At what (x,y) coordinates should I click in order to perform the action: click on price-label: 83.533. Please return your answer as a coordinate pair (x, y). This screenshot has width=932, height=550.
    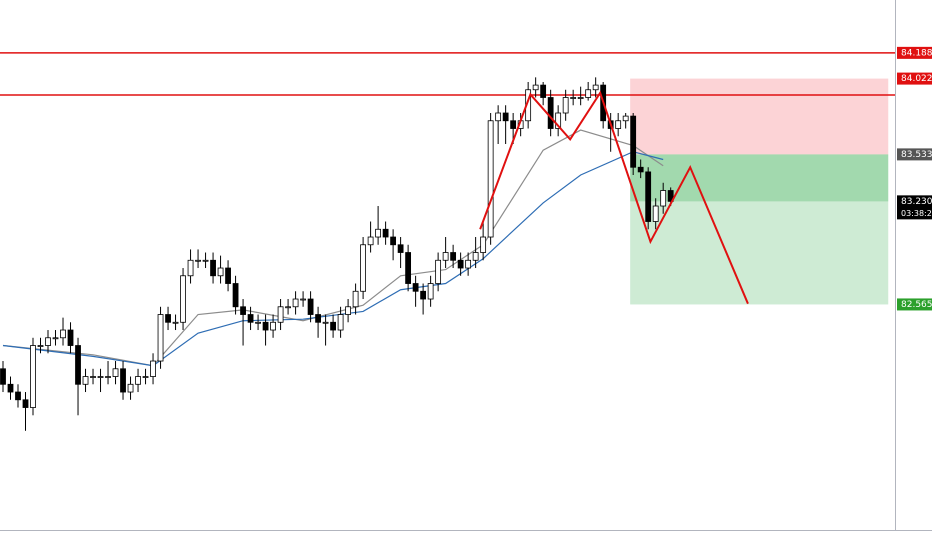
    Looking at the image, I should click on (916, 155).